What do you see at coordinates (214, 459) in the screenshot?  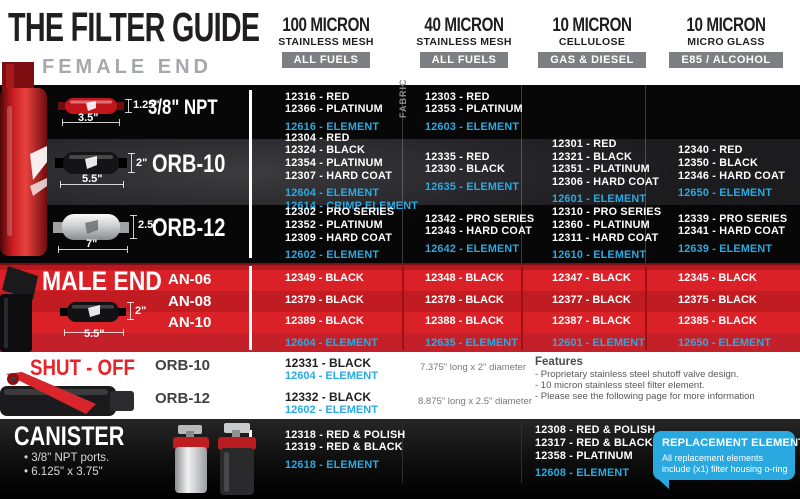 I see `canister-filters-image` at bounding box center [214, 459].